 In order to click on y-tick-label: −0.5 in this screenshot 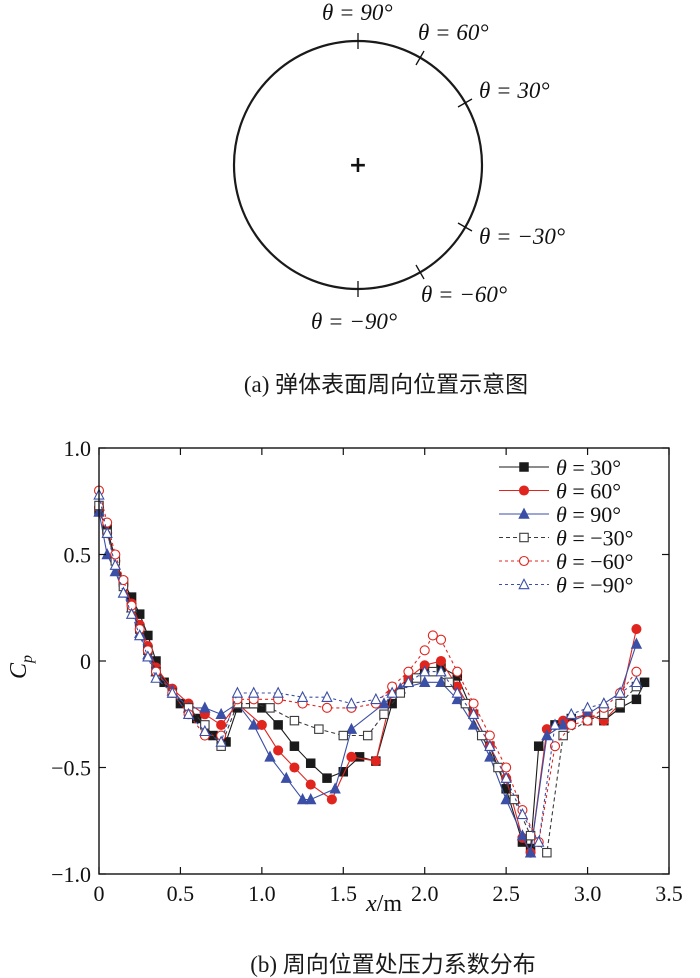, I will do `click(71, 768)`.